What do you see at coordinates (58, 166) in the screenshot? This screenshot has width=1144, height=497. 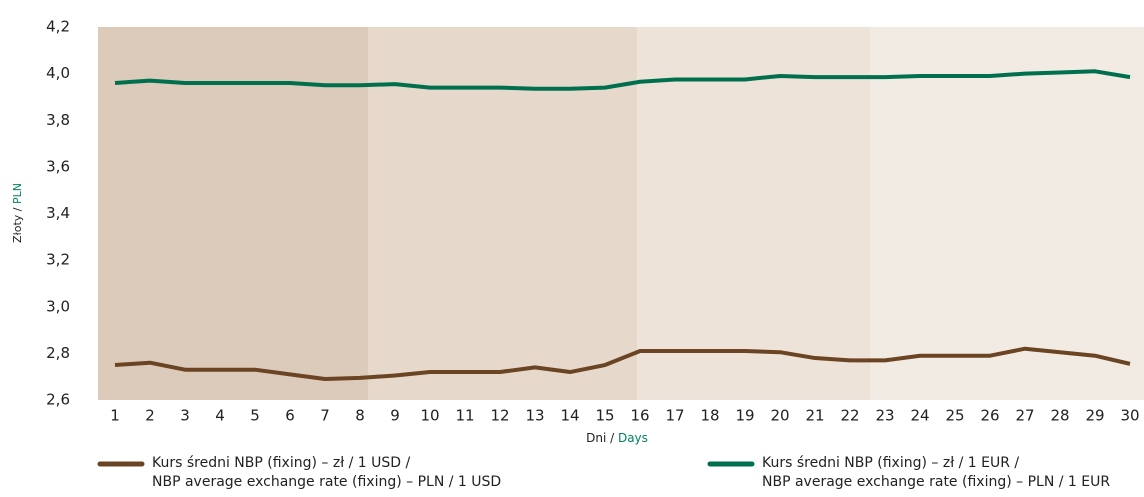 I see `y-tick-label: 3,6` at bounding box center [58, 166].